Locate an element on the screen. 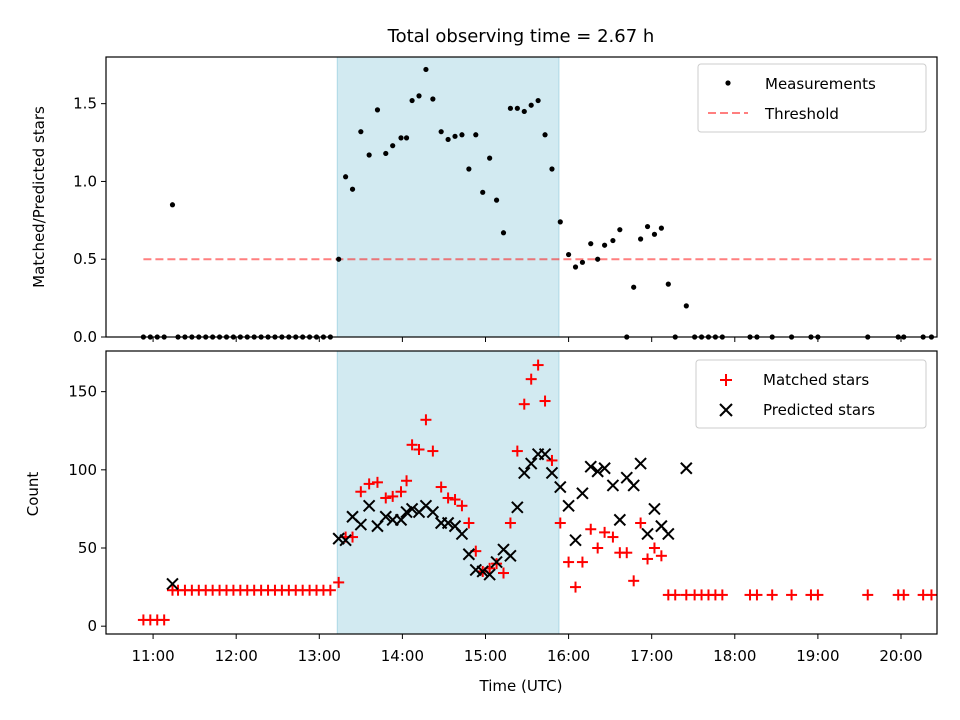 This screenshot has width=960, height=720. y-tick-label: 1.5 is located at coordinates (85, 104).